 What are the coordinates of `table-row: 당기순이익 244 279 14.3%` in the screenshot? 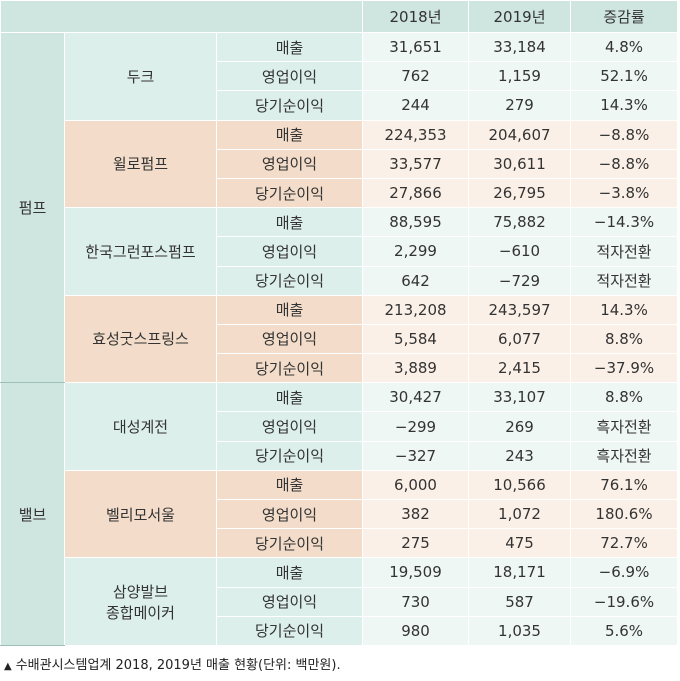 It's located at (340, 105).